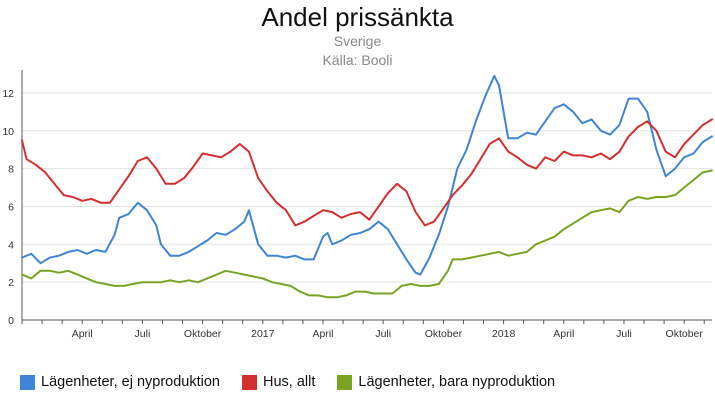 This screenshot has height=402, width=715. I want to click on y-tick-label: 12, so click(8, 94).